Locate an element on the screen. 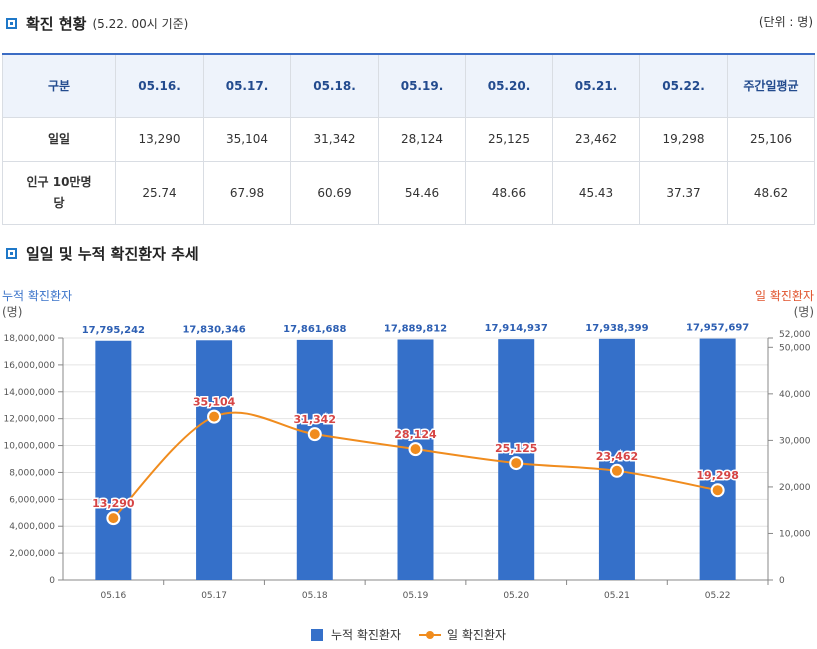 This screenshot has height=649, width=817. left-tick-label: 0 is located at coordinates (52, 581).